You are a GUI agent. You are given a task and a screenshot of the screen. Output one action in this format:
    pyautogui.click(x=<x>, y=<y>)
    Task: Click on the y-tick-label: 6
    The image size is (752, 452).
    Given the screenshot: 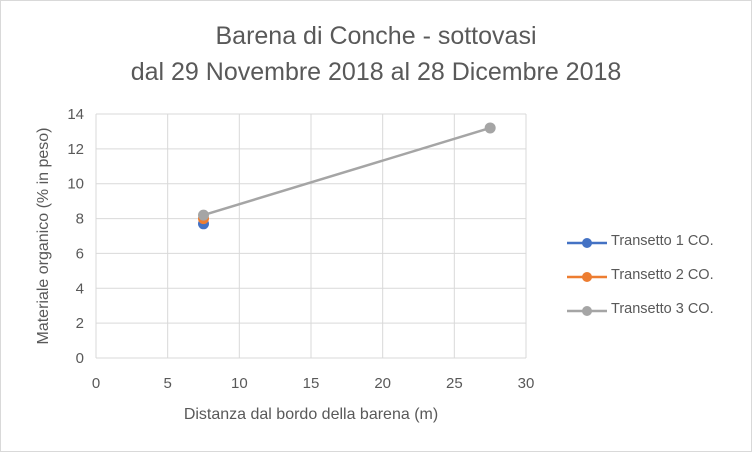 What is the action you would take?
    pyautogui.click(x=80, y=253)
    